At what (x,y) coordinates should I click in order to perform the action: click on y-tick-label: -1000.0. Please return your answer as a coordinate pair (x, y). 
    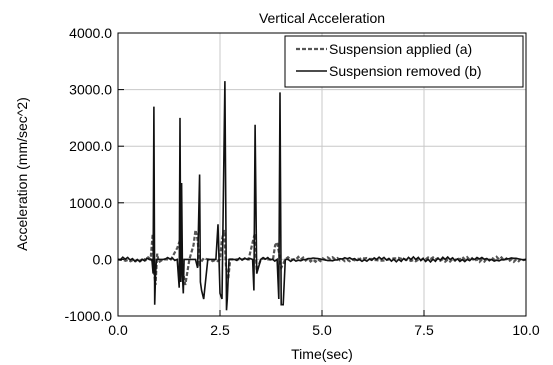
    Looking at the image, I should click on (89, 316).